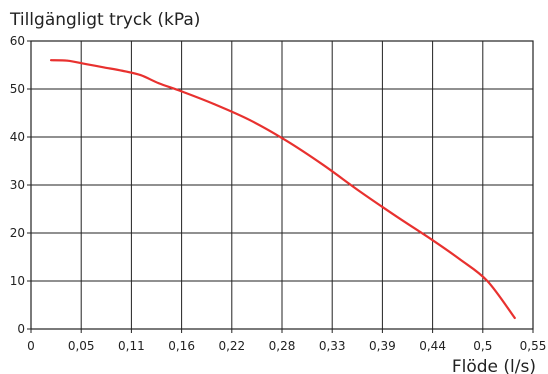 The width and height of the screenshot is (548, 374). Describe the element at coordinates (17, 41) in the screenshot. I see `y-tick-label: 60` at that location.